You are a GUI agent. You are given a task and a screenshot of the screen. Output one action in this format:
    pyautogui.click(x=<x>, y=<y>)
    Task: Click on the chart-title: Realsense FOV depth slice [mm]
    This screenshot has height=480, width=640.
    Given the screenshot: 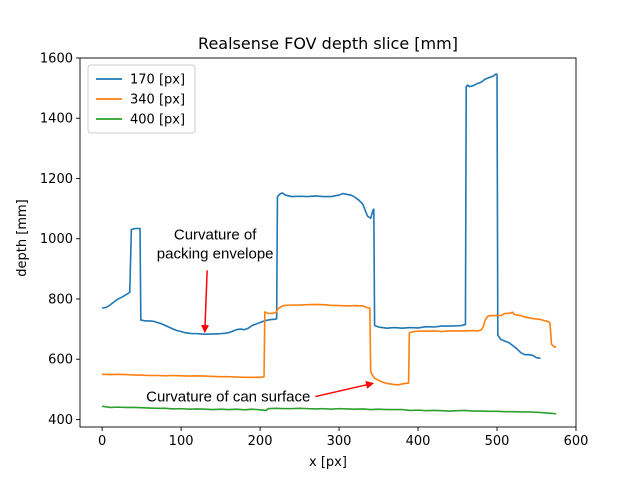 What is the action you would take?
    pyautogui.click(x=328, y=43)
    